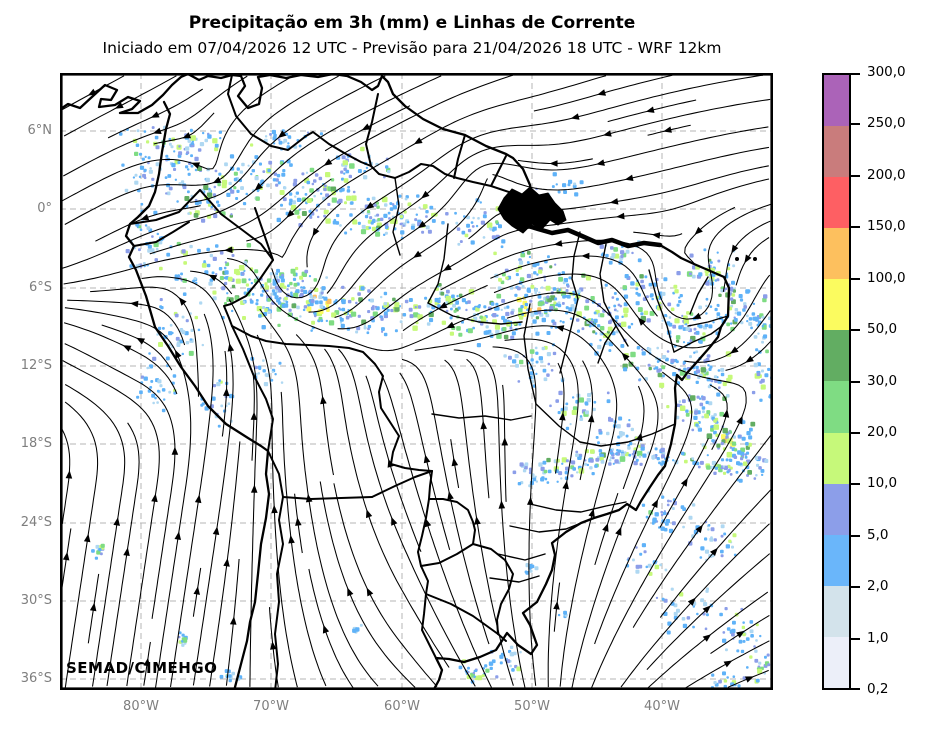 The image size is (931, 735). I want to click on colorbar-tick-label-2,0: 2,0, so click(878, 586).